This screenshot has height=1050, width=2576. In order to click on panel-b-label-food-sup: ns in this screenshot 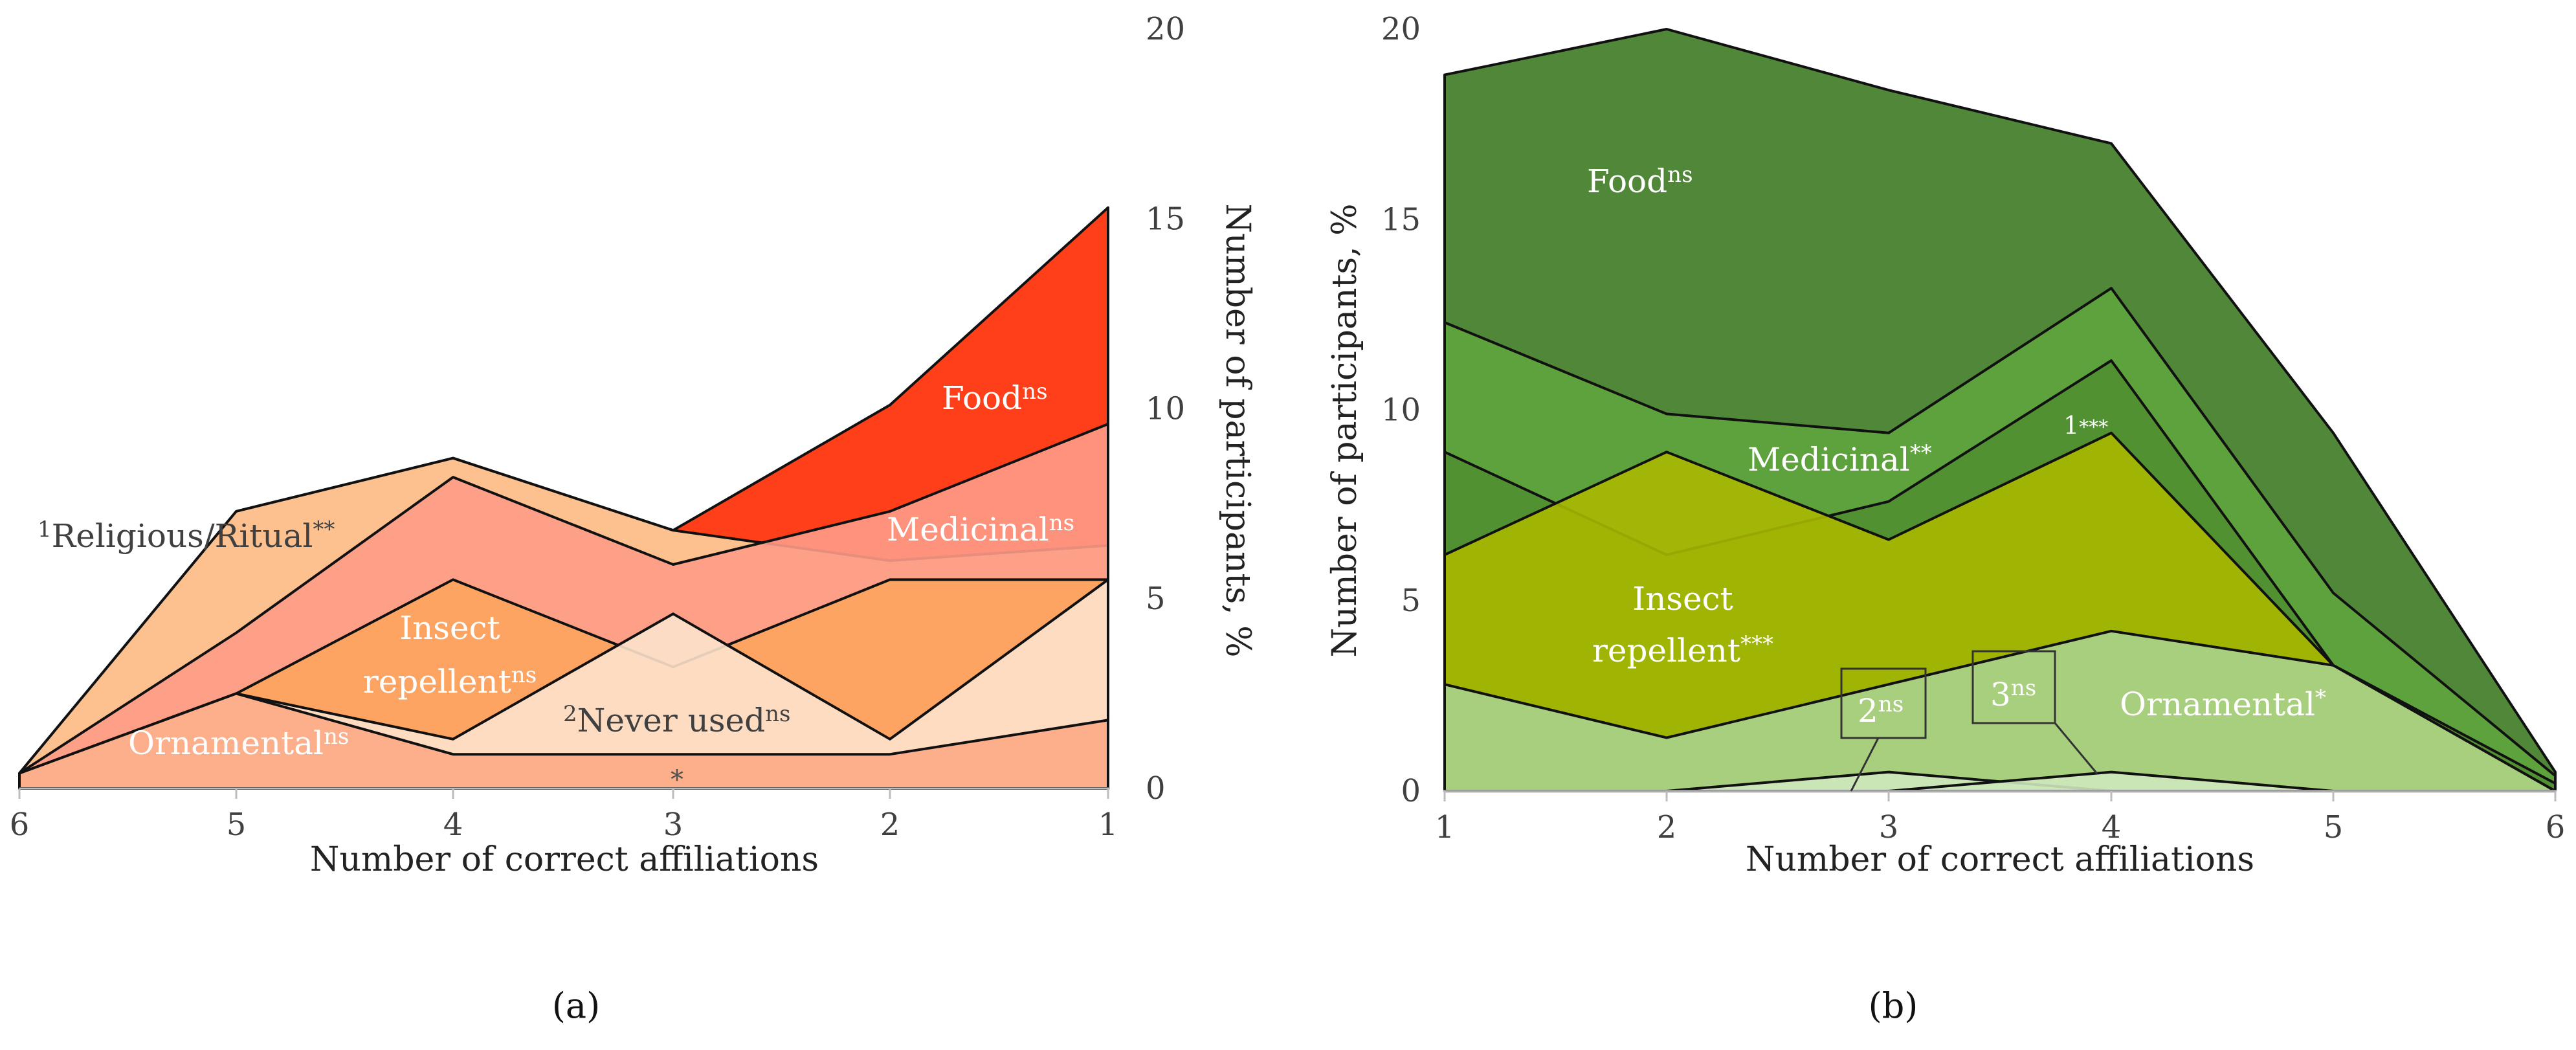, I will do `click(1680, 175)`.